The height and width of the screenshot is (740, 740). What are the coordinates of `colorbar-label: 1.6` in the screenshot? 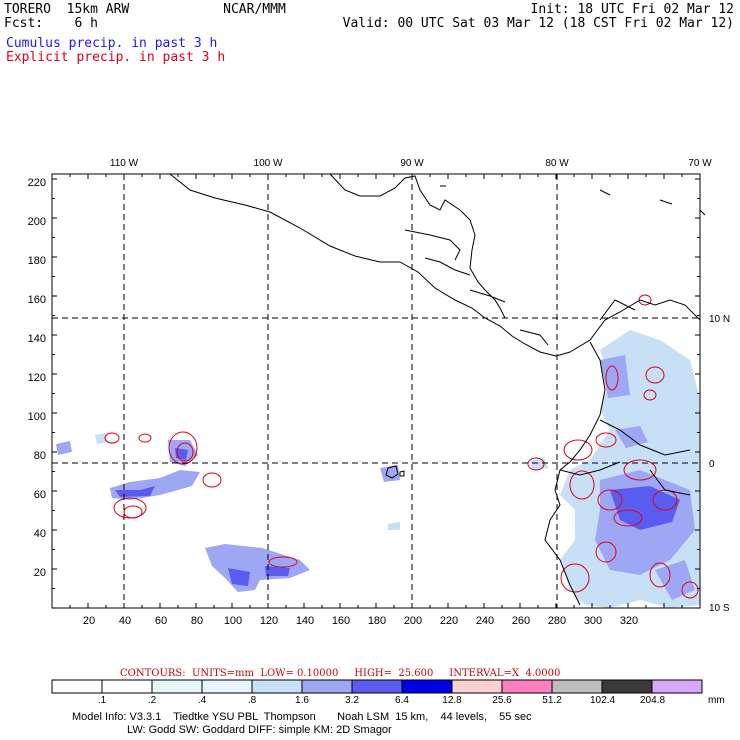 It's located at (302, 700).